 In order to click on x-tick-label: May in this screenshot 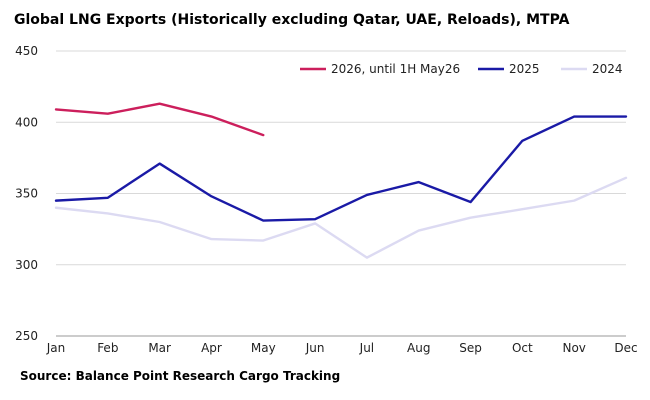, I will do `click(263, 348)`.